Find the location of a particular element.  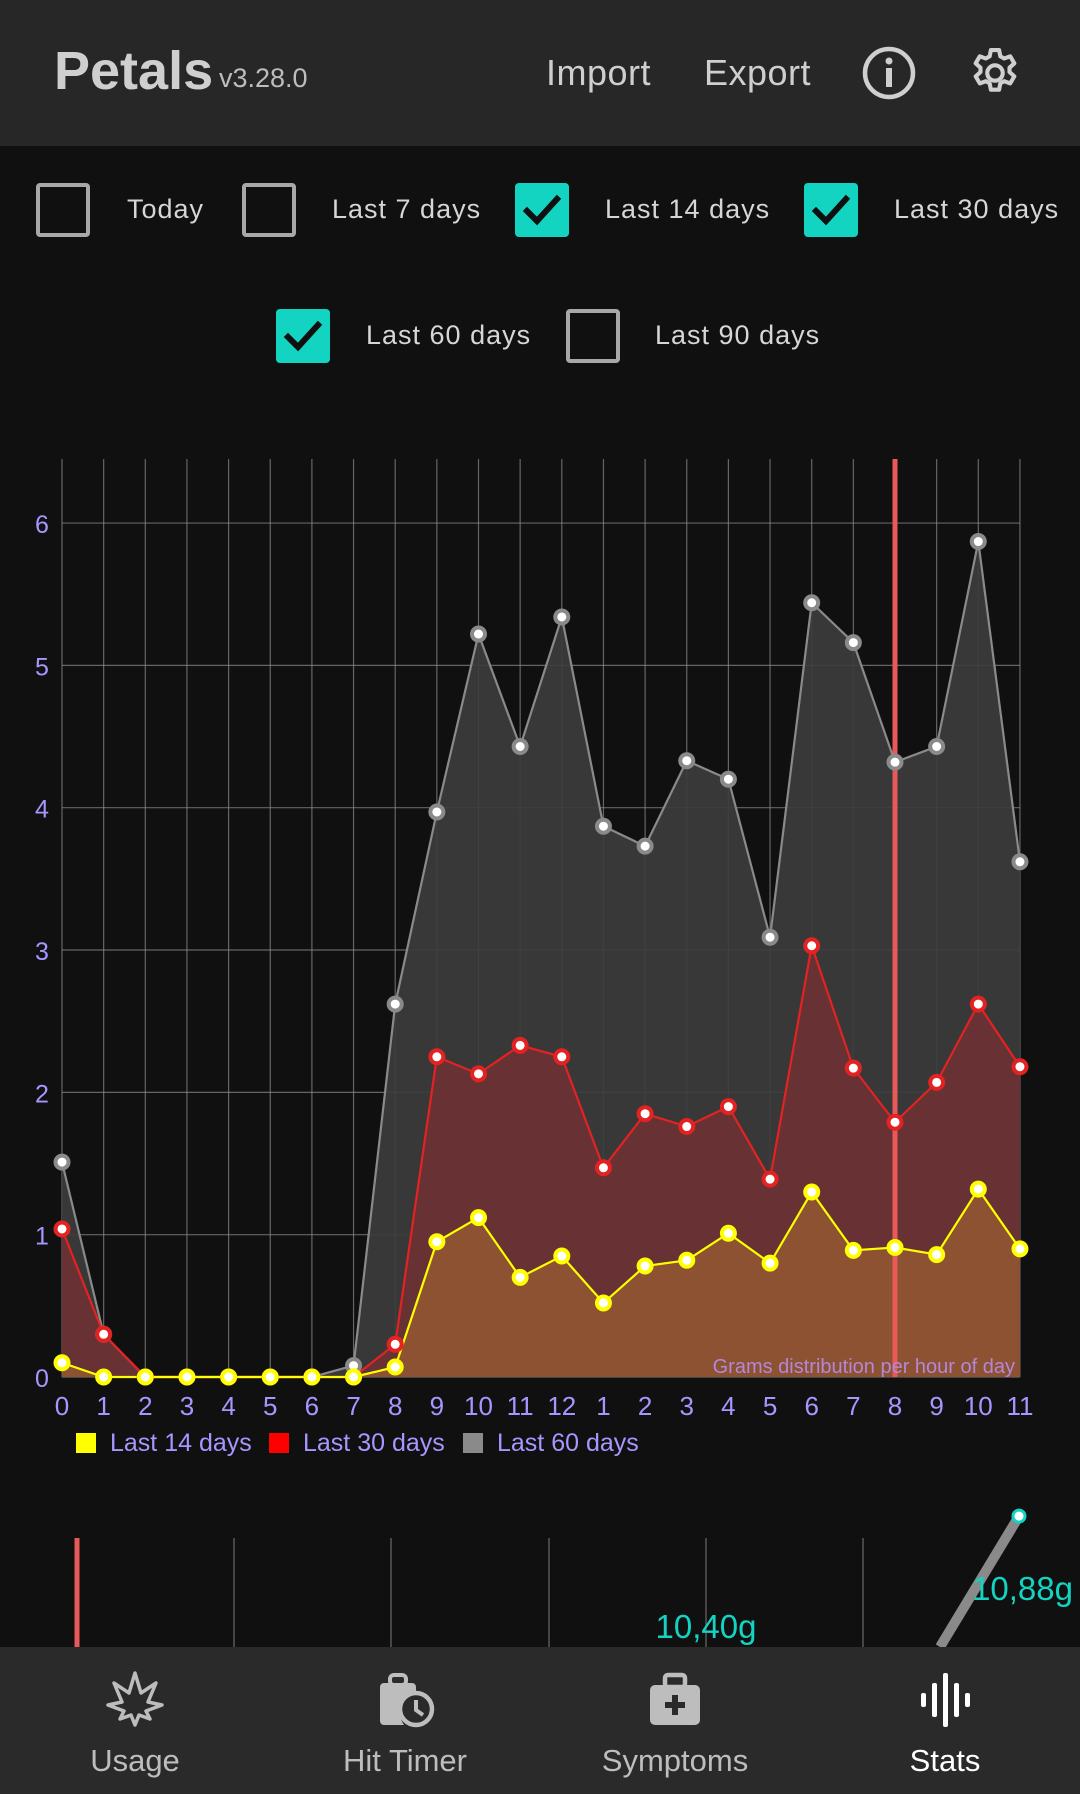

filter-checkbox-last-14-days is located at coordinates (542, 210).